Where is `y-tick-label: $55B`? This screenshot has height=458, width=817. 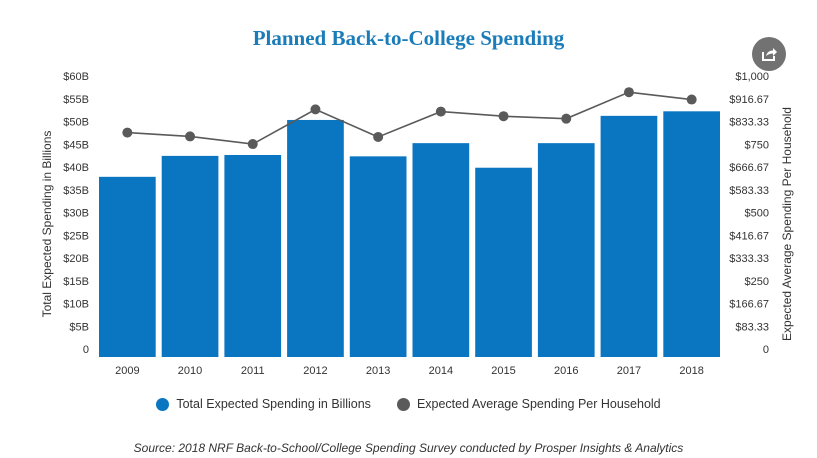
y-tick-label: $55B is located at coordinates (76, 100).